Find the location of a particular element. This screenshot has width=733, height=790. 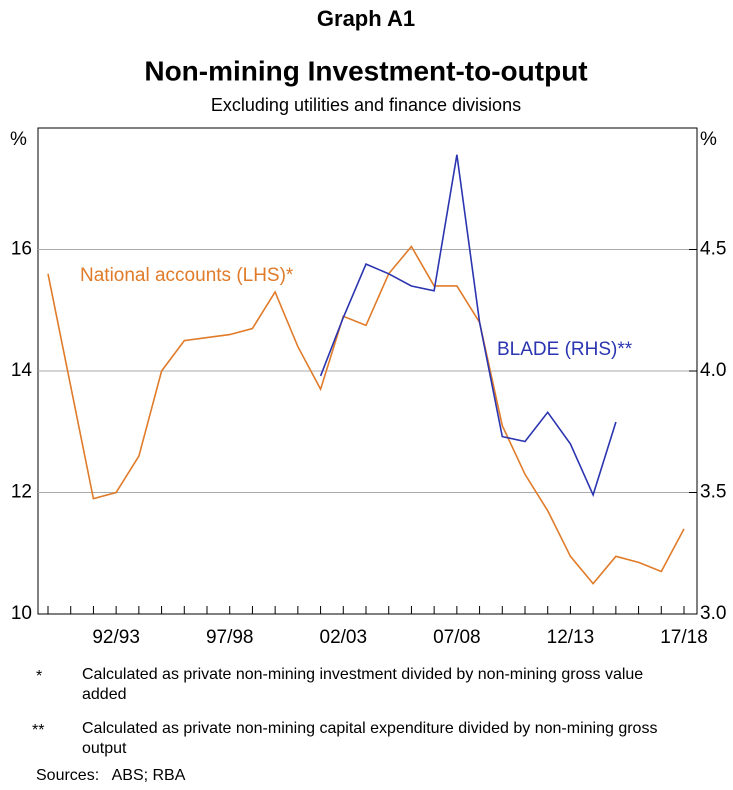

x-tick-label: 97/98 is located at coordinates (230, 637).